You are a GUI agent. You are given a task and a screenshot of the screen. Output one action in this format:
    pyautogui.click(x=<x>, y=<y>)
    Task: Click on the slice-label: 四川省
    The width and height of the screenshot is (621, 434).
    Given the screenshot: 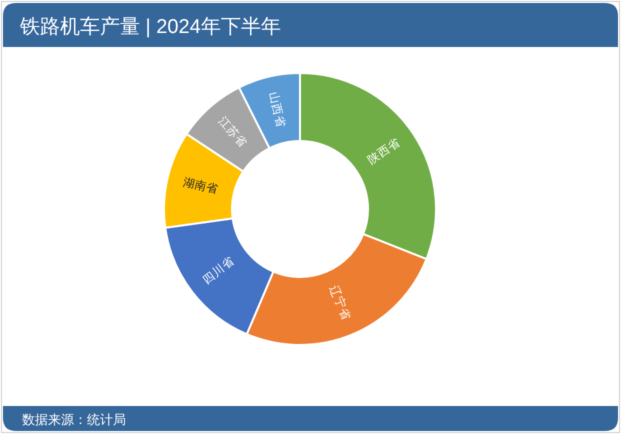 What is the action you would take?
    pyautogui.click(x=219, y=271)
    